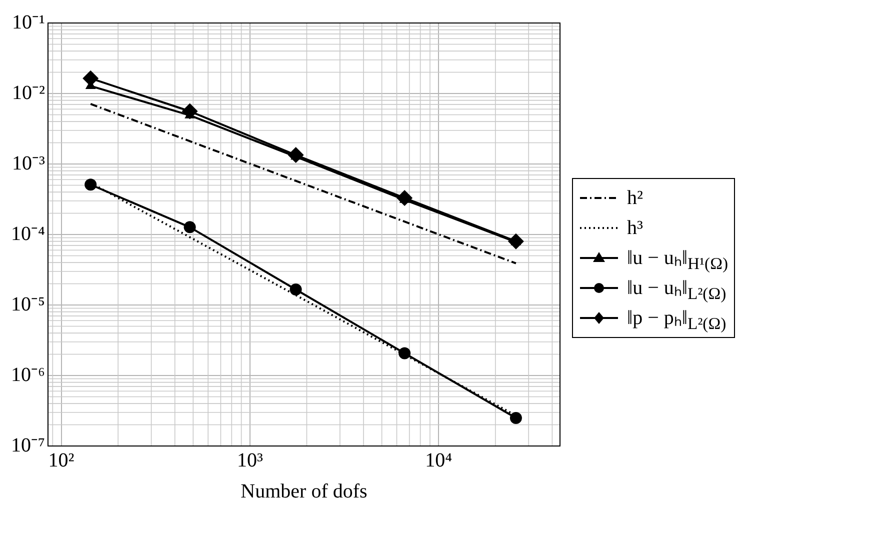 This screenshot has width=869, height=534. I want to click on legend-label: h², so click(635, 198).